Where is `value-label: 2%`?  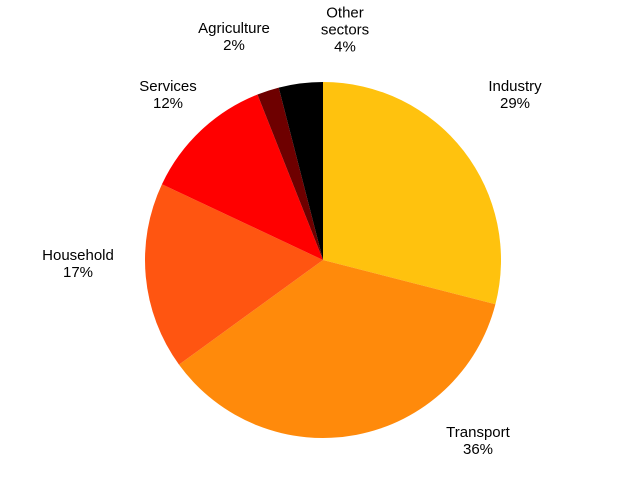
value-label: 2% is located at coordinates (234, 45).